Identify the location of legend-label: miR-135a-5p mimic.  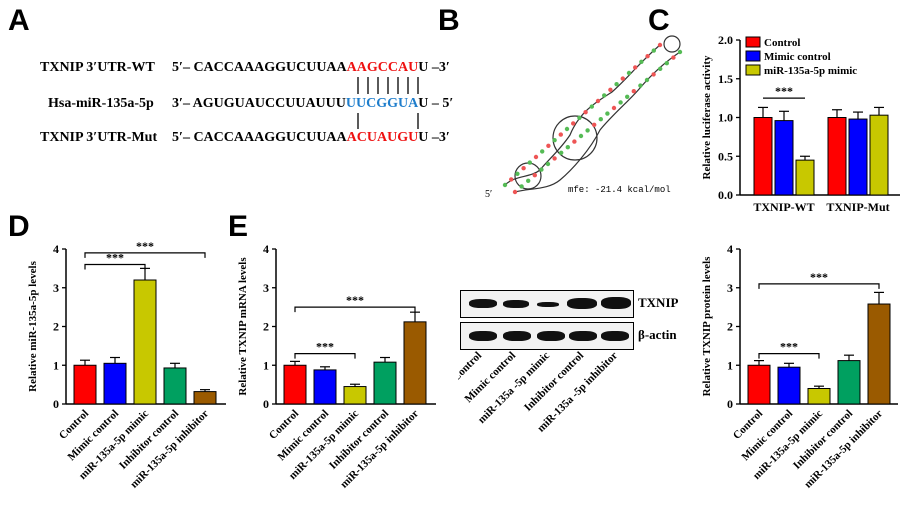
(810, 71).